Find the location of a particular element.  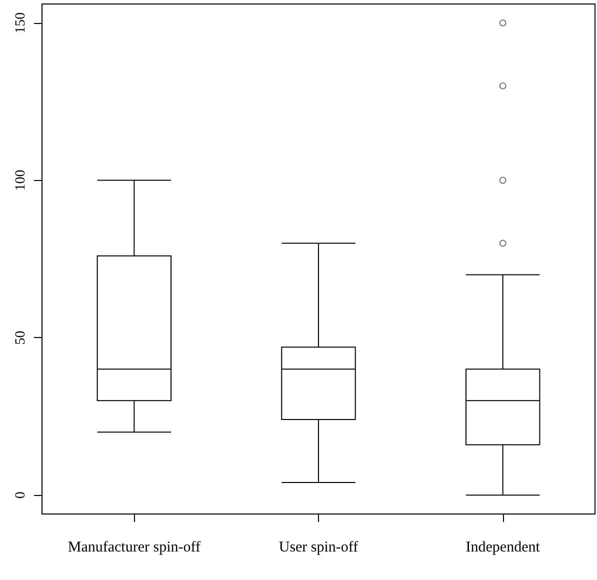

y-tick-label: 0 is located at coordinates (21, 495).